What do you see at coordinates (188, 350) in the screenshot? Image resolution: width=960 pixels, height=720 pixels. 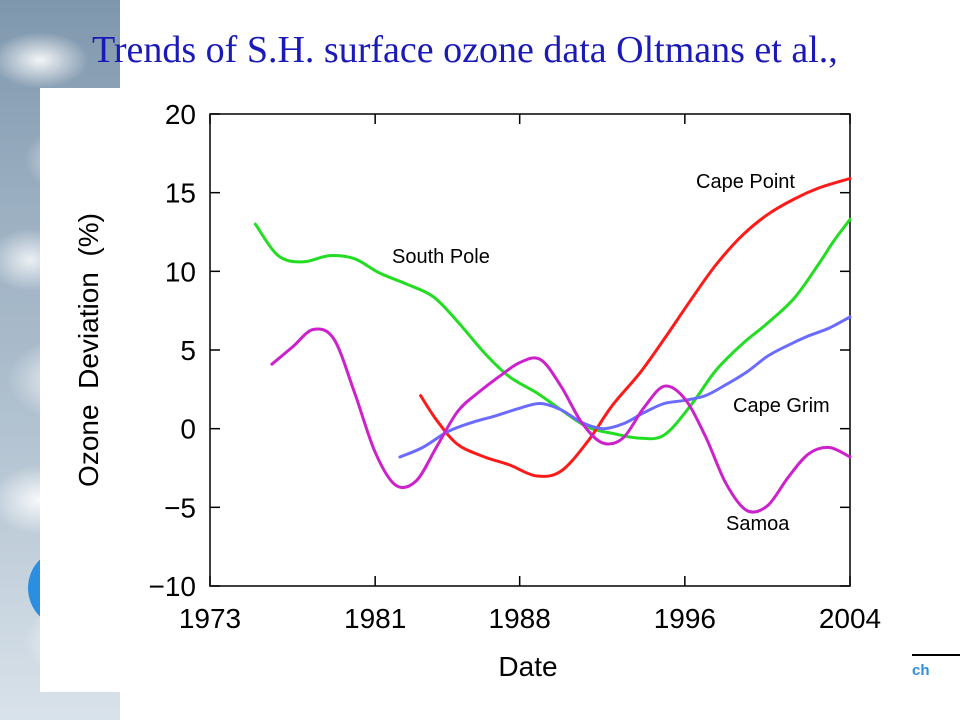 I see `y-tick-label: 5` at bounding box center [188, 350].